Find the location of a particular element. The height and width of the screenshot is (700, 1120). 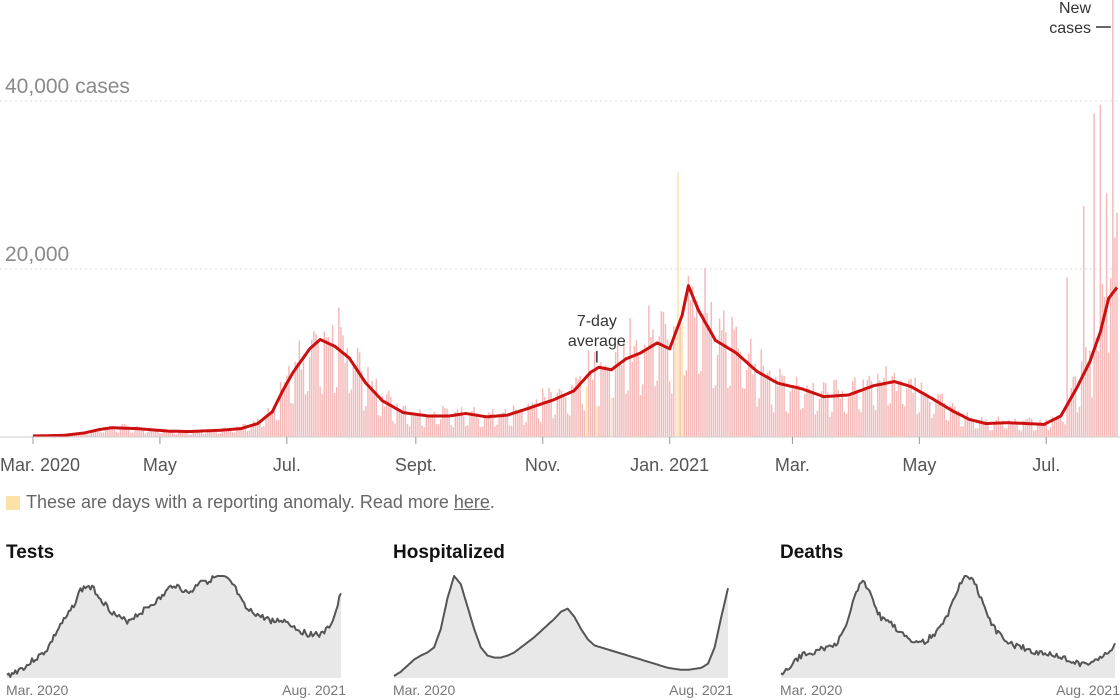

mini-start-label: Mar. 2020 is located at coordinates (37, 690).